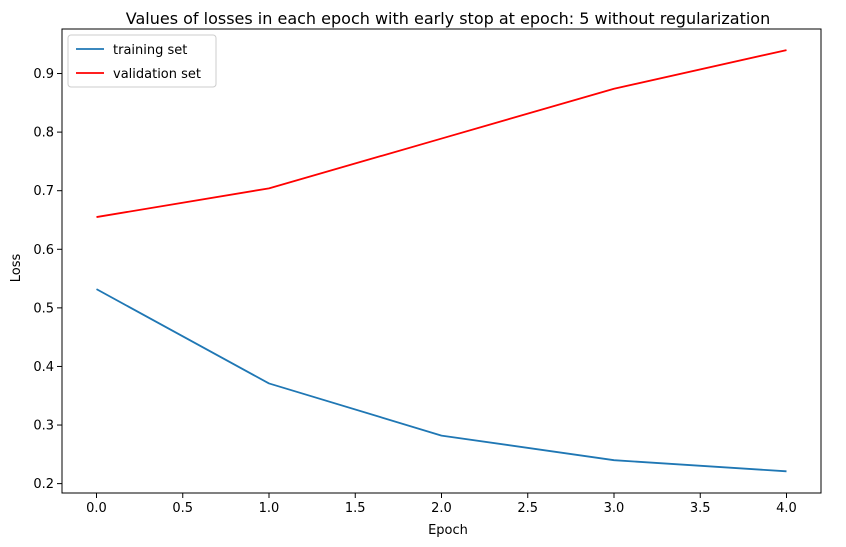 Image resolution: width=846 pixels, height=547 pixels. I want to click on x-tick-label: 2.0, so click(441, 508).